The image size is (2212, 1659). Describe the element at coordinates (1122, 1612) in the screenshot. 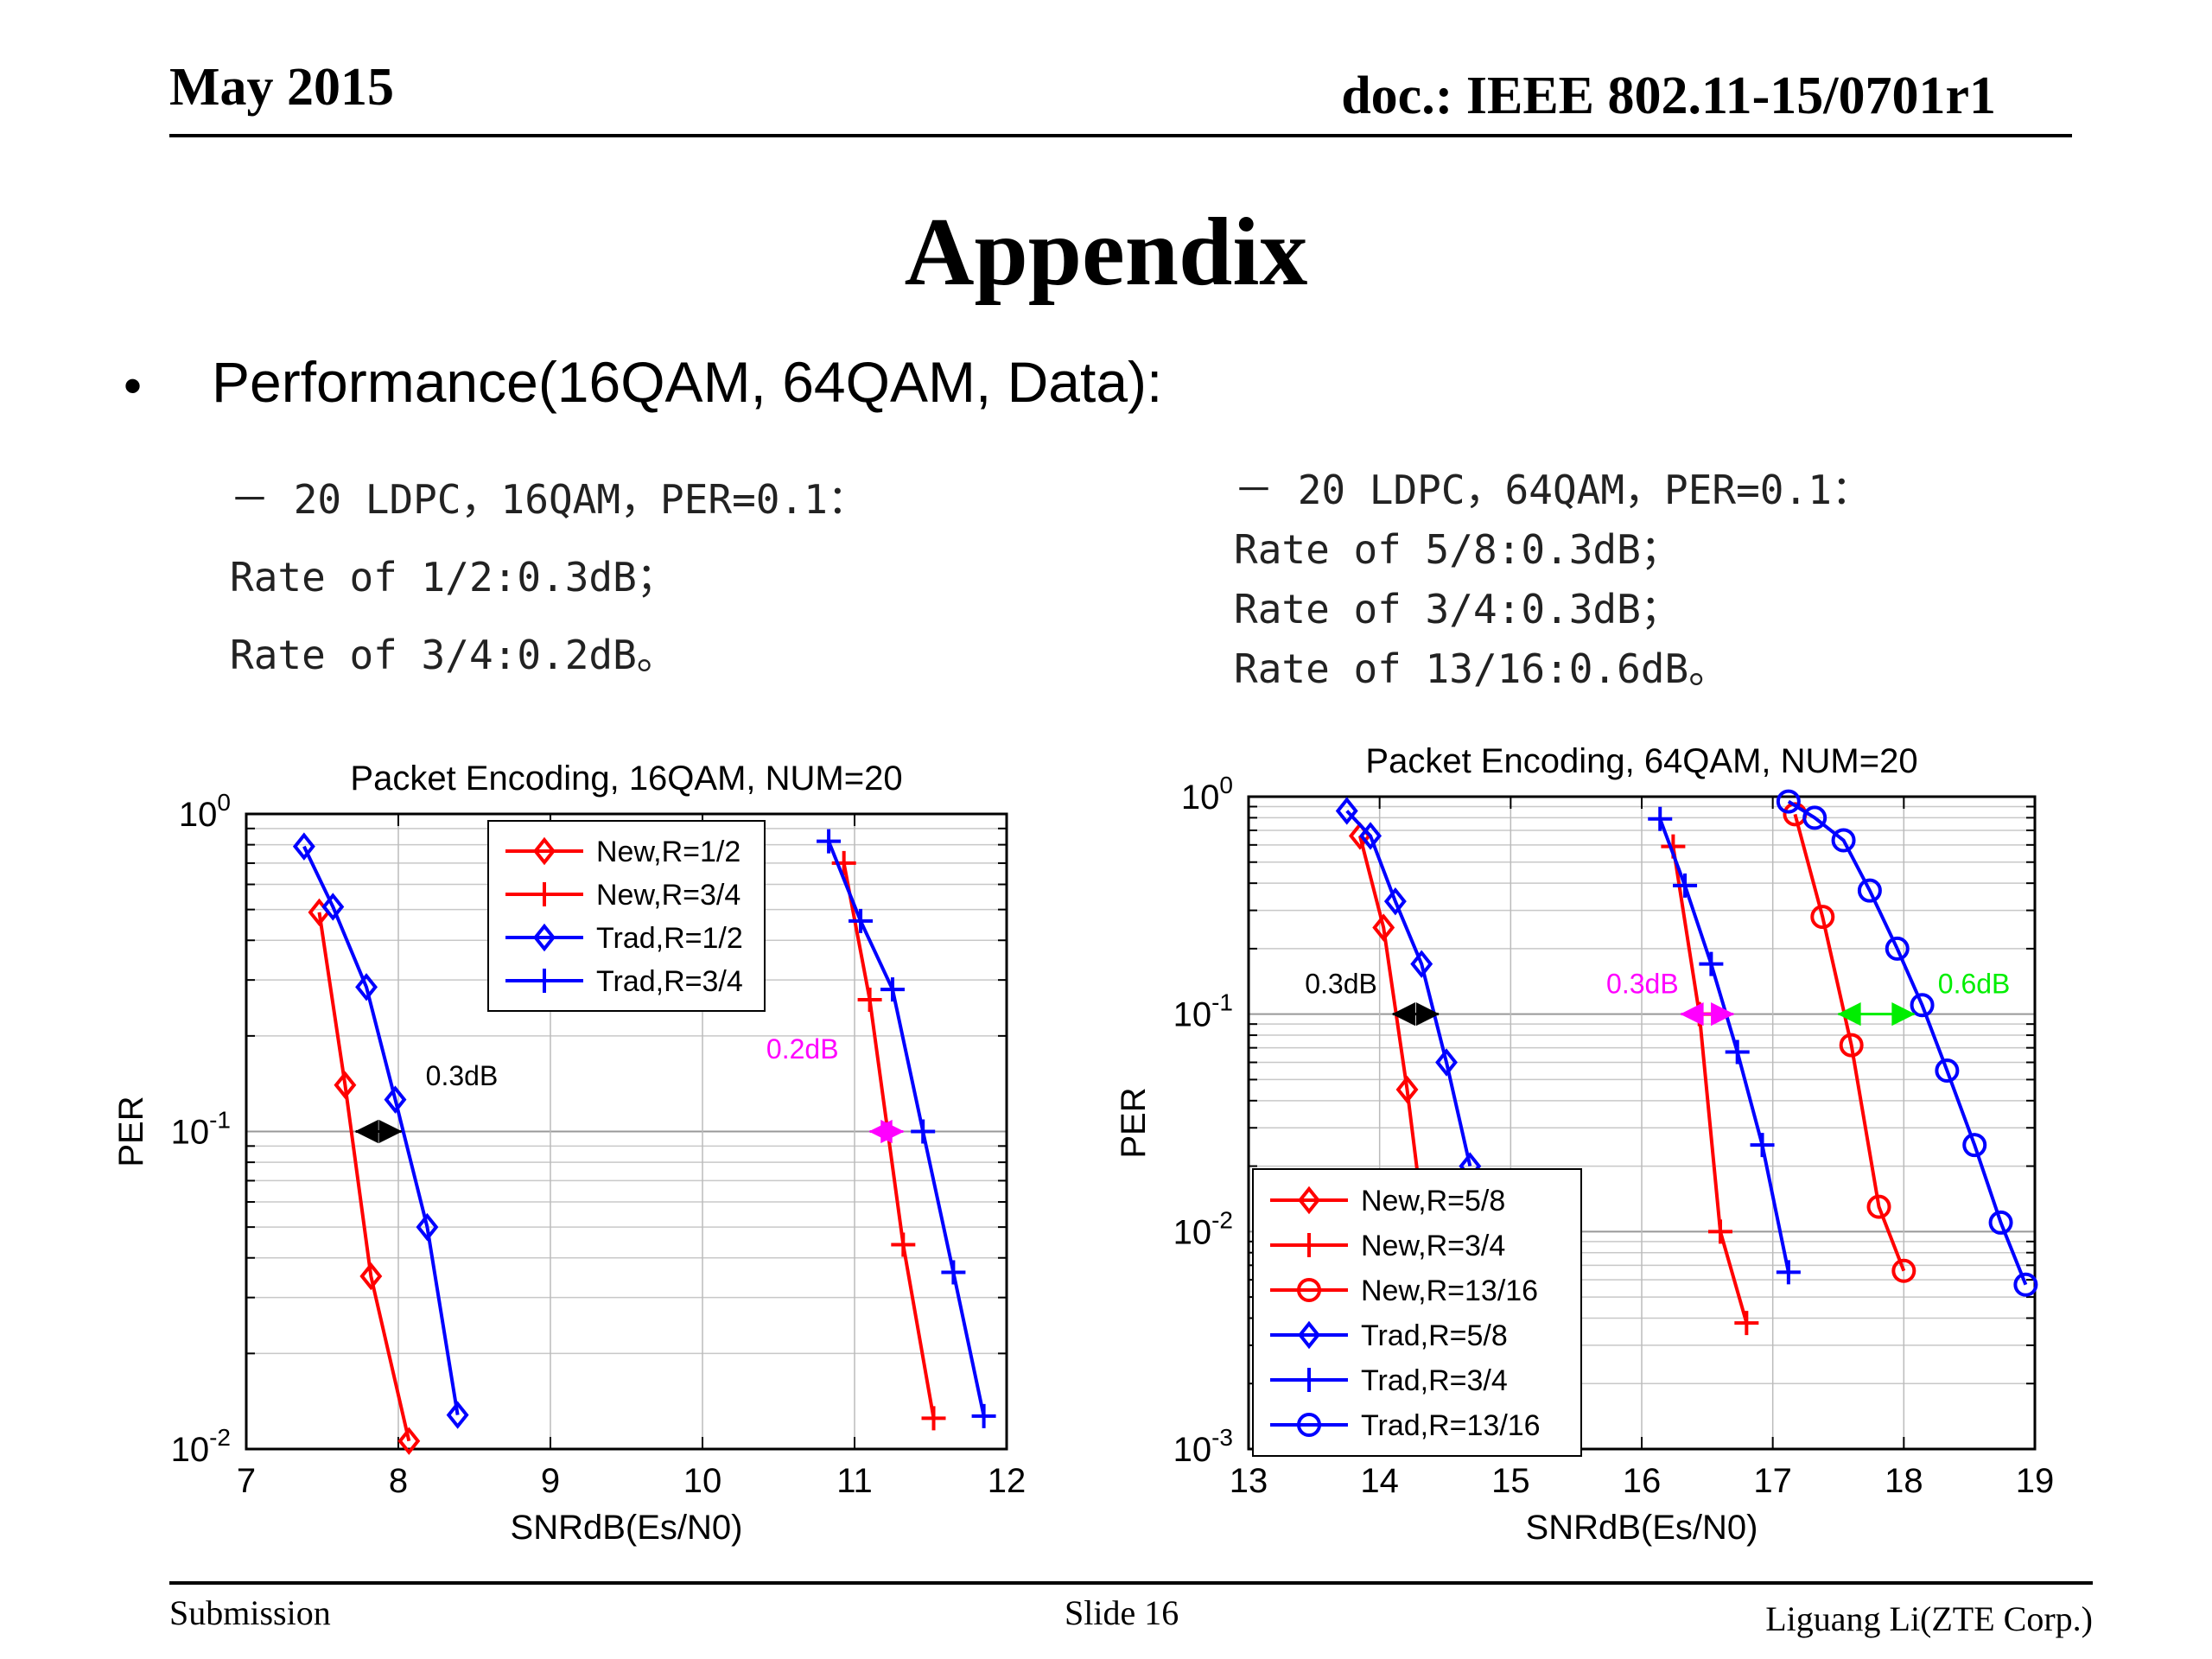

I see `footer-slide-number: Slide 16` at that location.